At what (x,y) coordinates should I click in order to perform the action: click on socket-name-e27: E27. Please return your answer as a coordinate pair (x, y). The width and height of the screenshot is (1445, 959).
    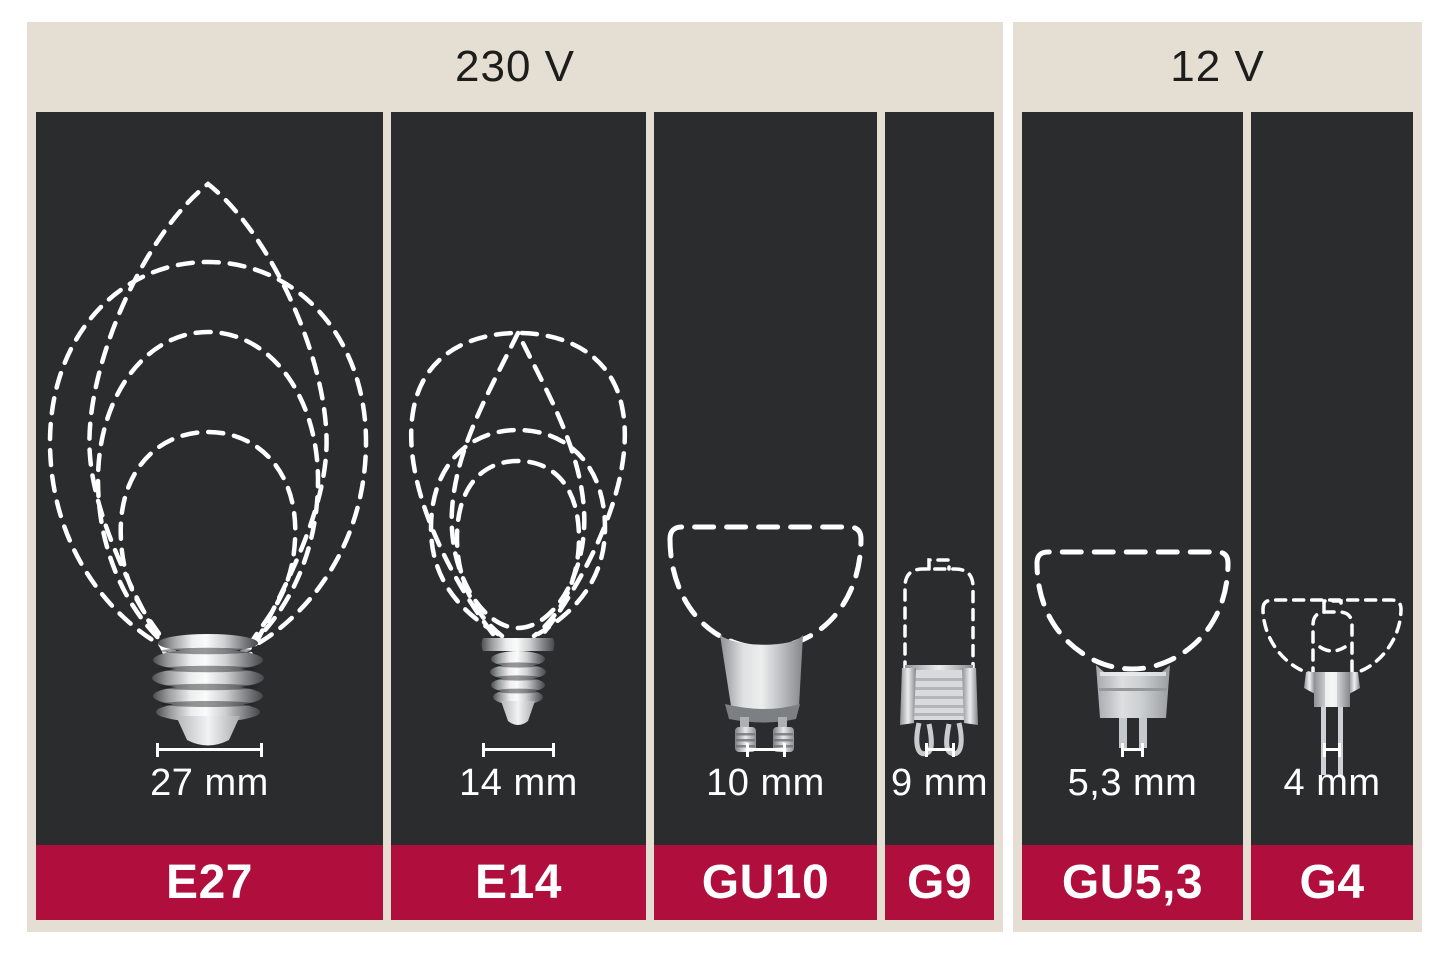
    Looking at the image, I should click on (209, 882).